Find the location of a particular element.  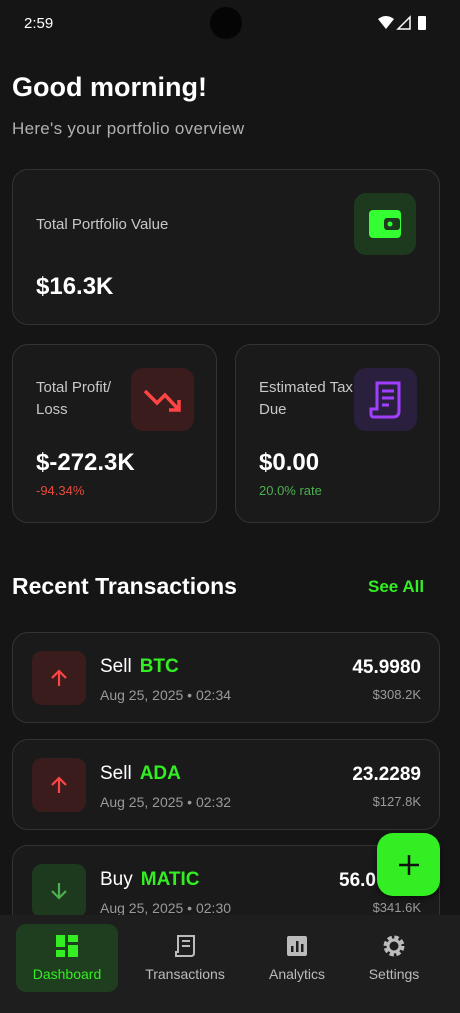

portfolio-card: Total Portfolio Value $16.3K is located at coordinates (226, 247).